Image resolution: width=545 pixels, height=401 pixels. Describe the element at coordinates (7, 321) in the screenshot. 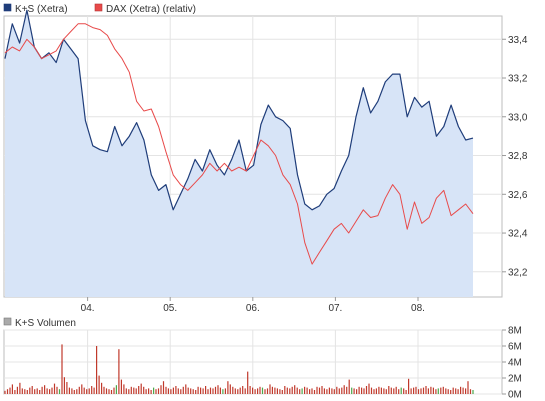

I see `legend-swatch-volume` at that location.